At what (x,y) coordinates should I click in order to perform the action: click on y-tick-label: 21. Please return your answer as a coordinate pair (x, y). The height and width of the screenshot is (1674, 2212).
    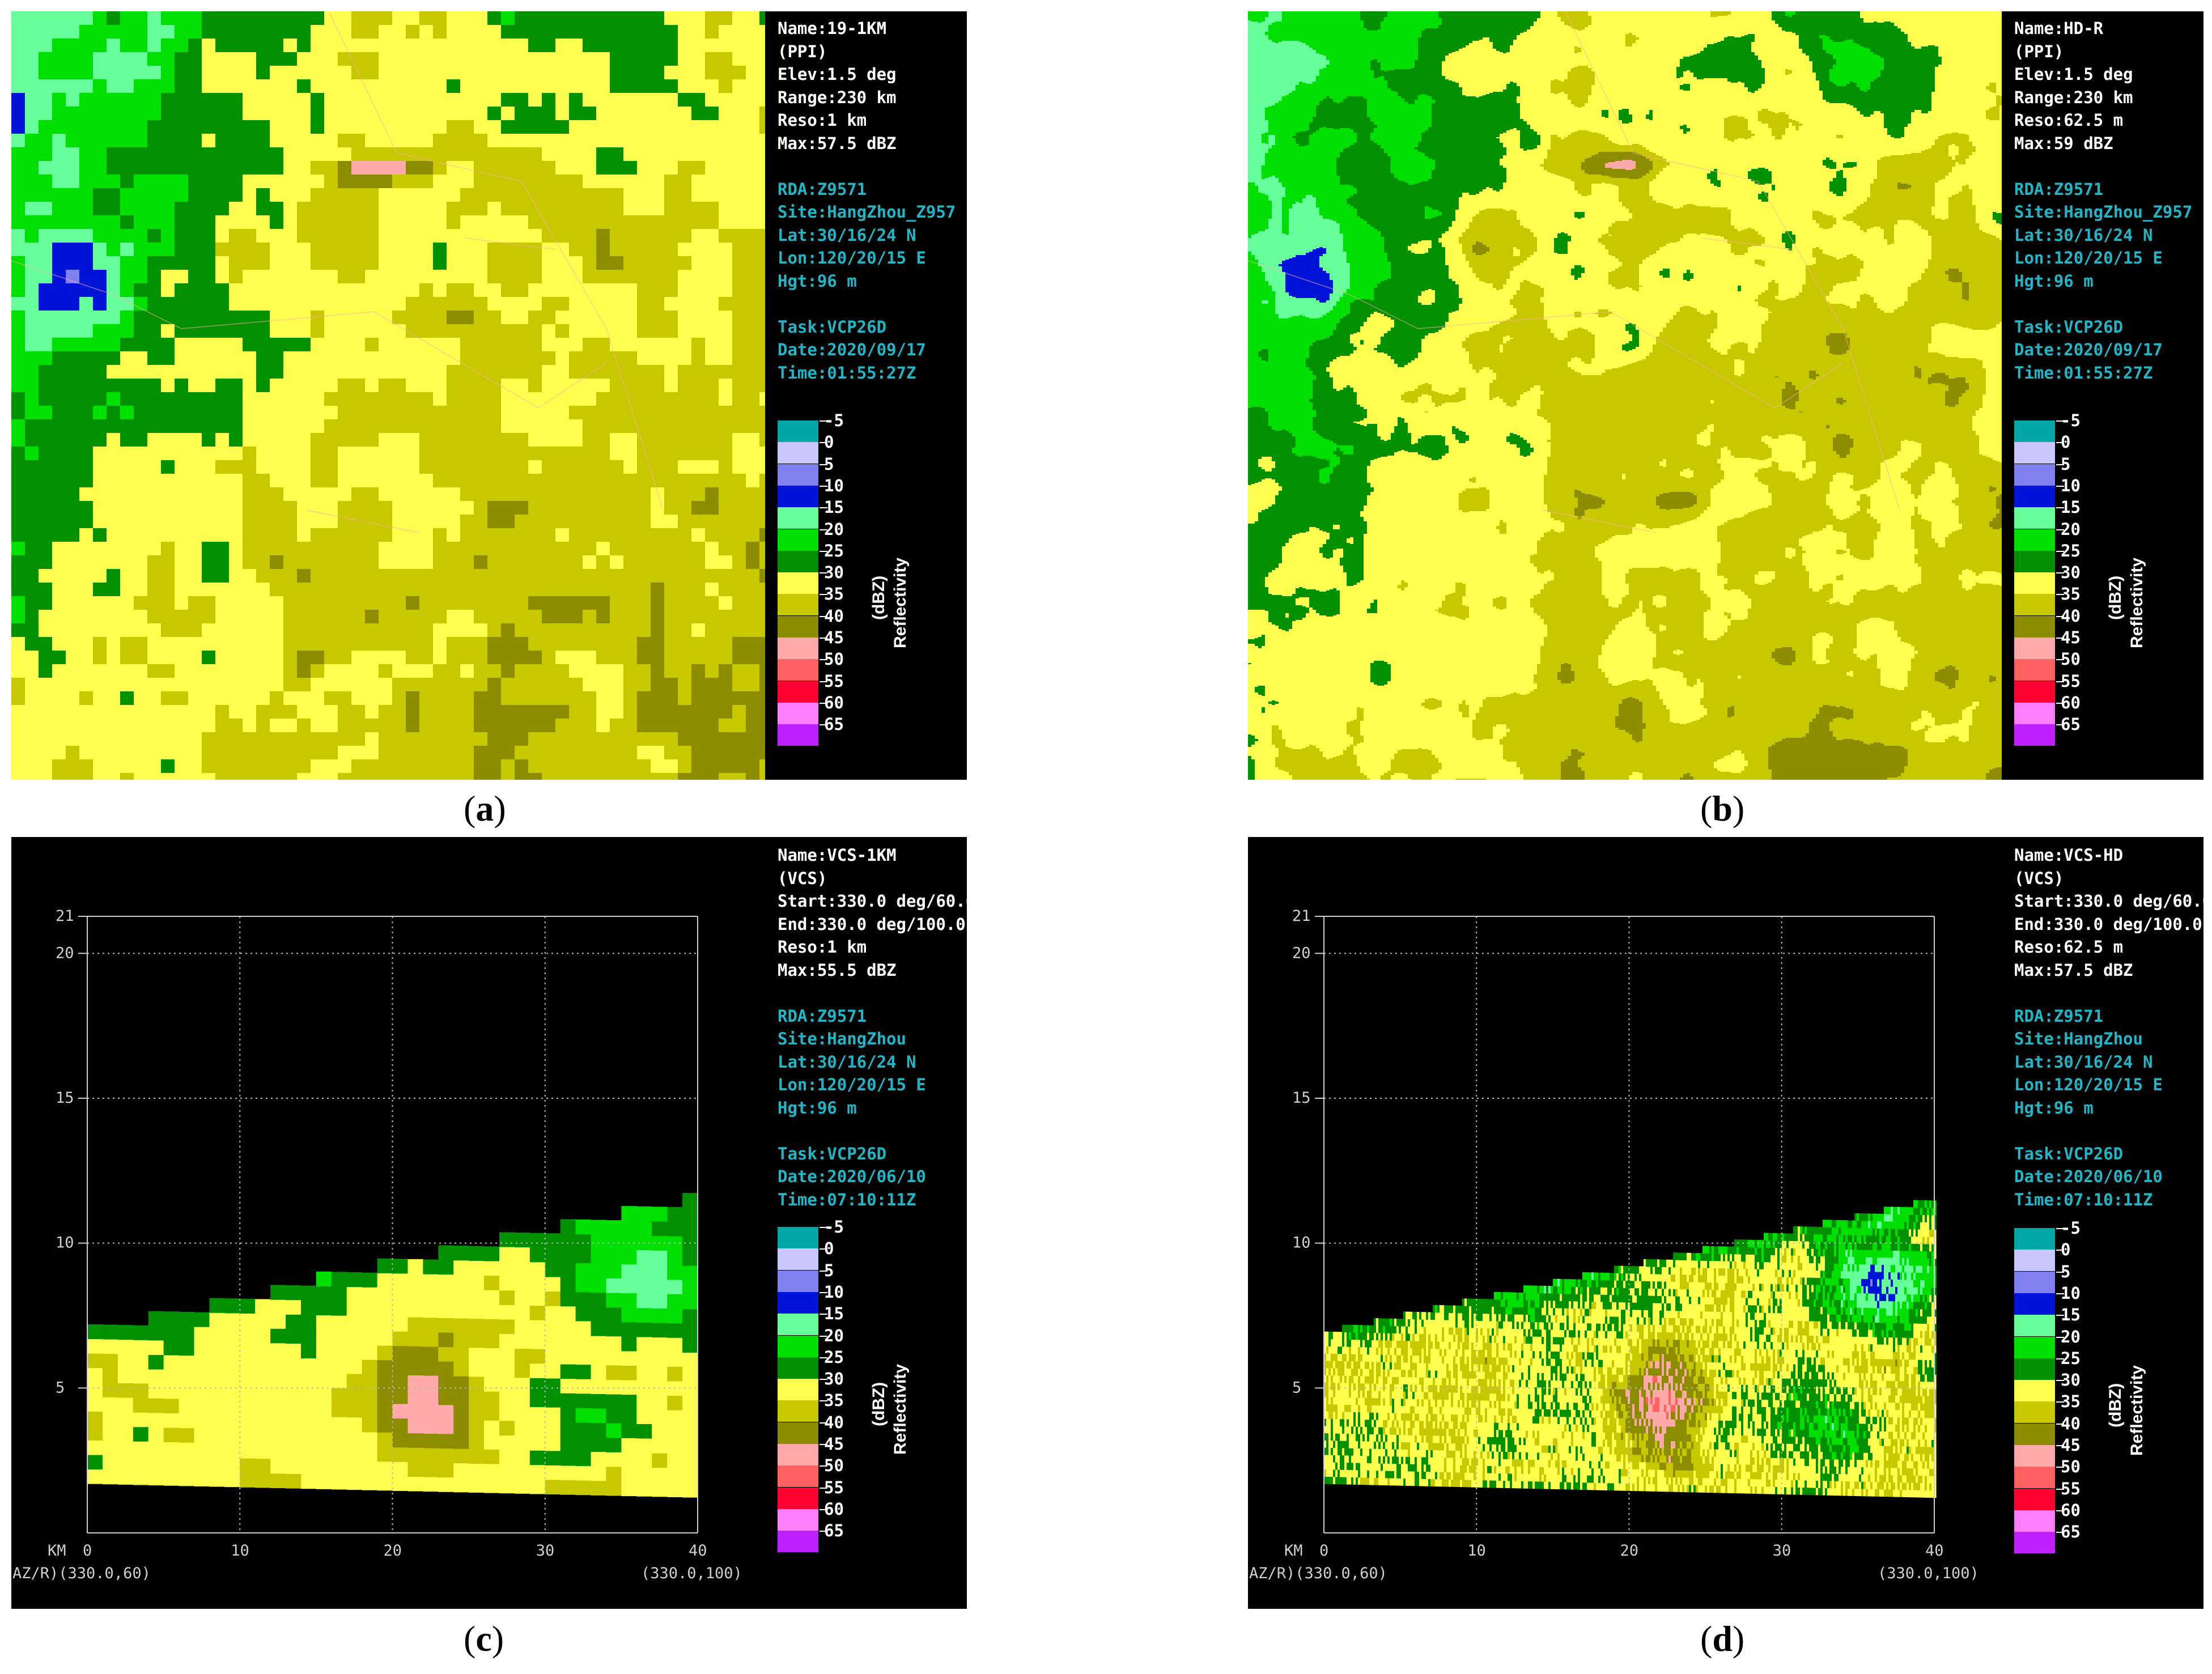
    Looking at the image, I should click on (65, 916).